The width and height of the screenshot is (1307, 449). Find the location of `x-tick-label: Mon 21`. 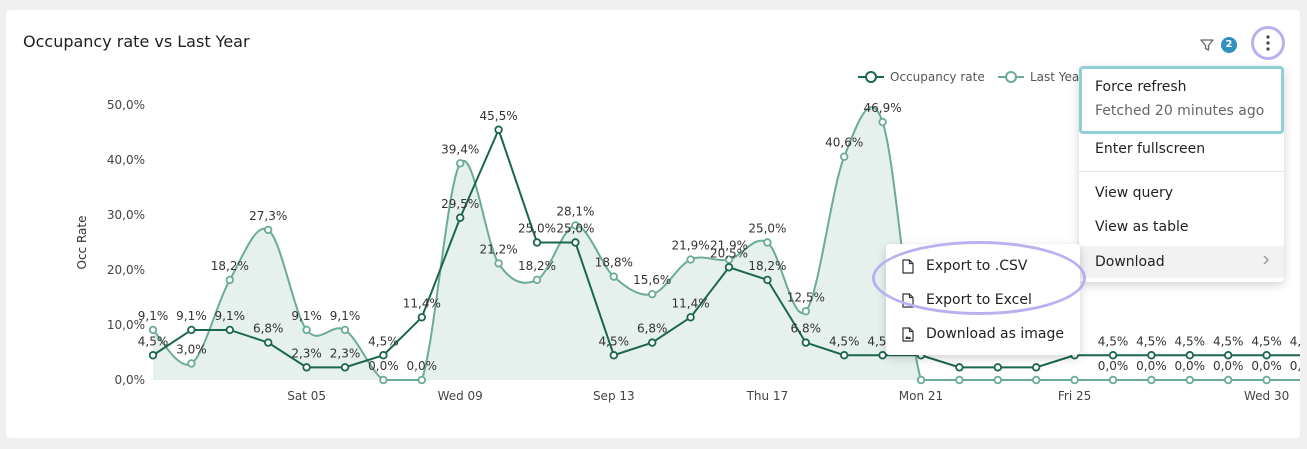

x-tick-label: Mon 21 is located at coordinates (921, 396).